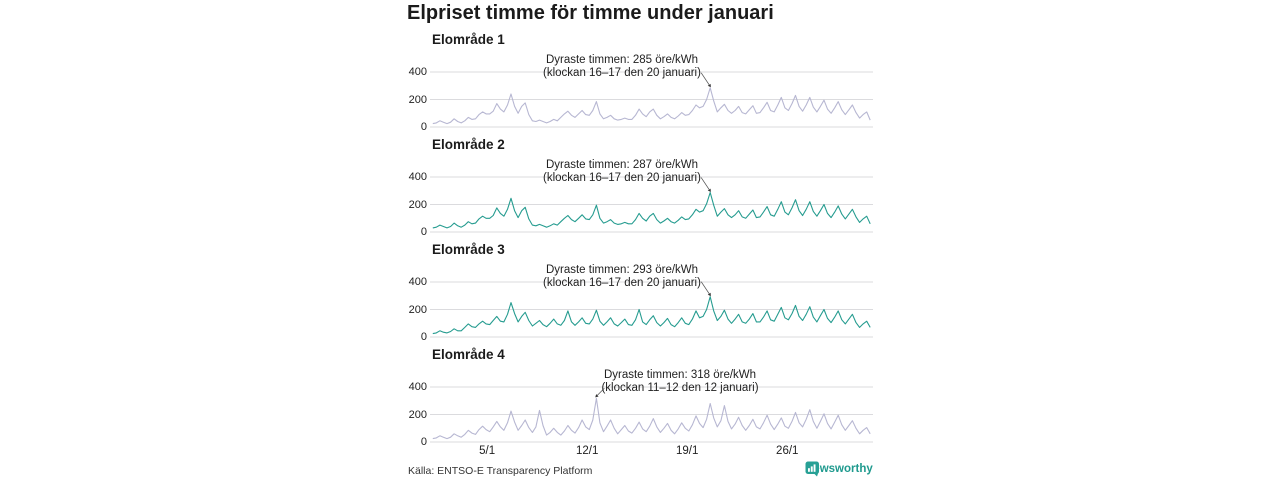 This screenshot has width=1280, height=480. What do you see at coordinates (622, 60) in the screenshot?
I see `annotation-line1: Dyraste timmen: 285 öre/kWh` at bounding box center [622, 60].